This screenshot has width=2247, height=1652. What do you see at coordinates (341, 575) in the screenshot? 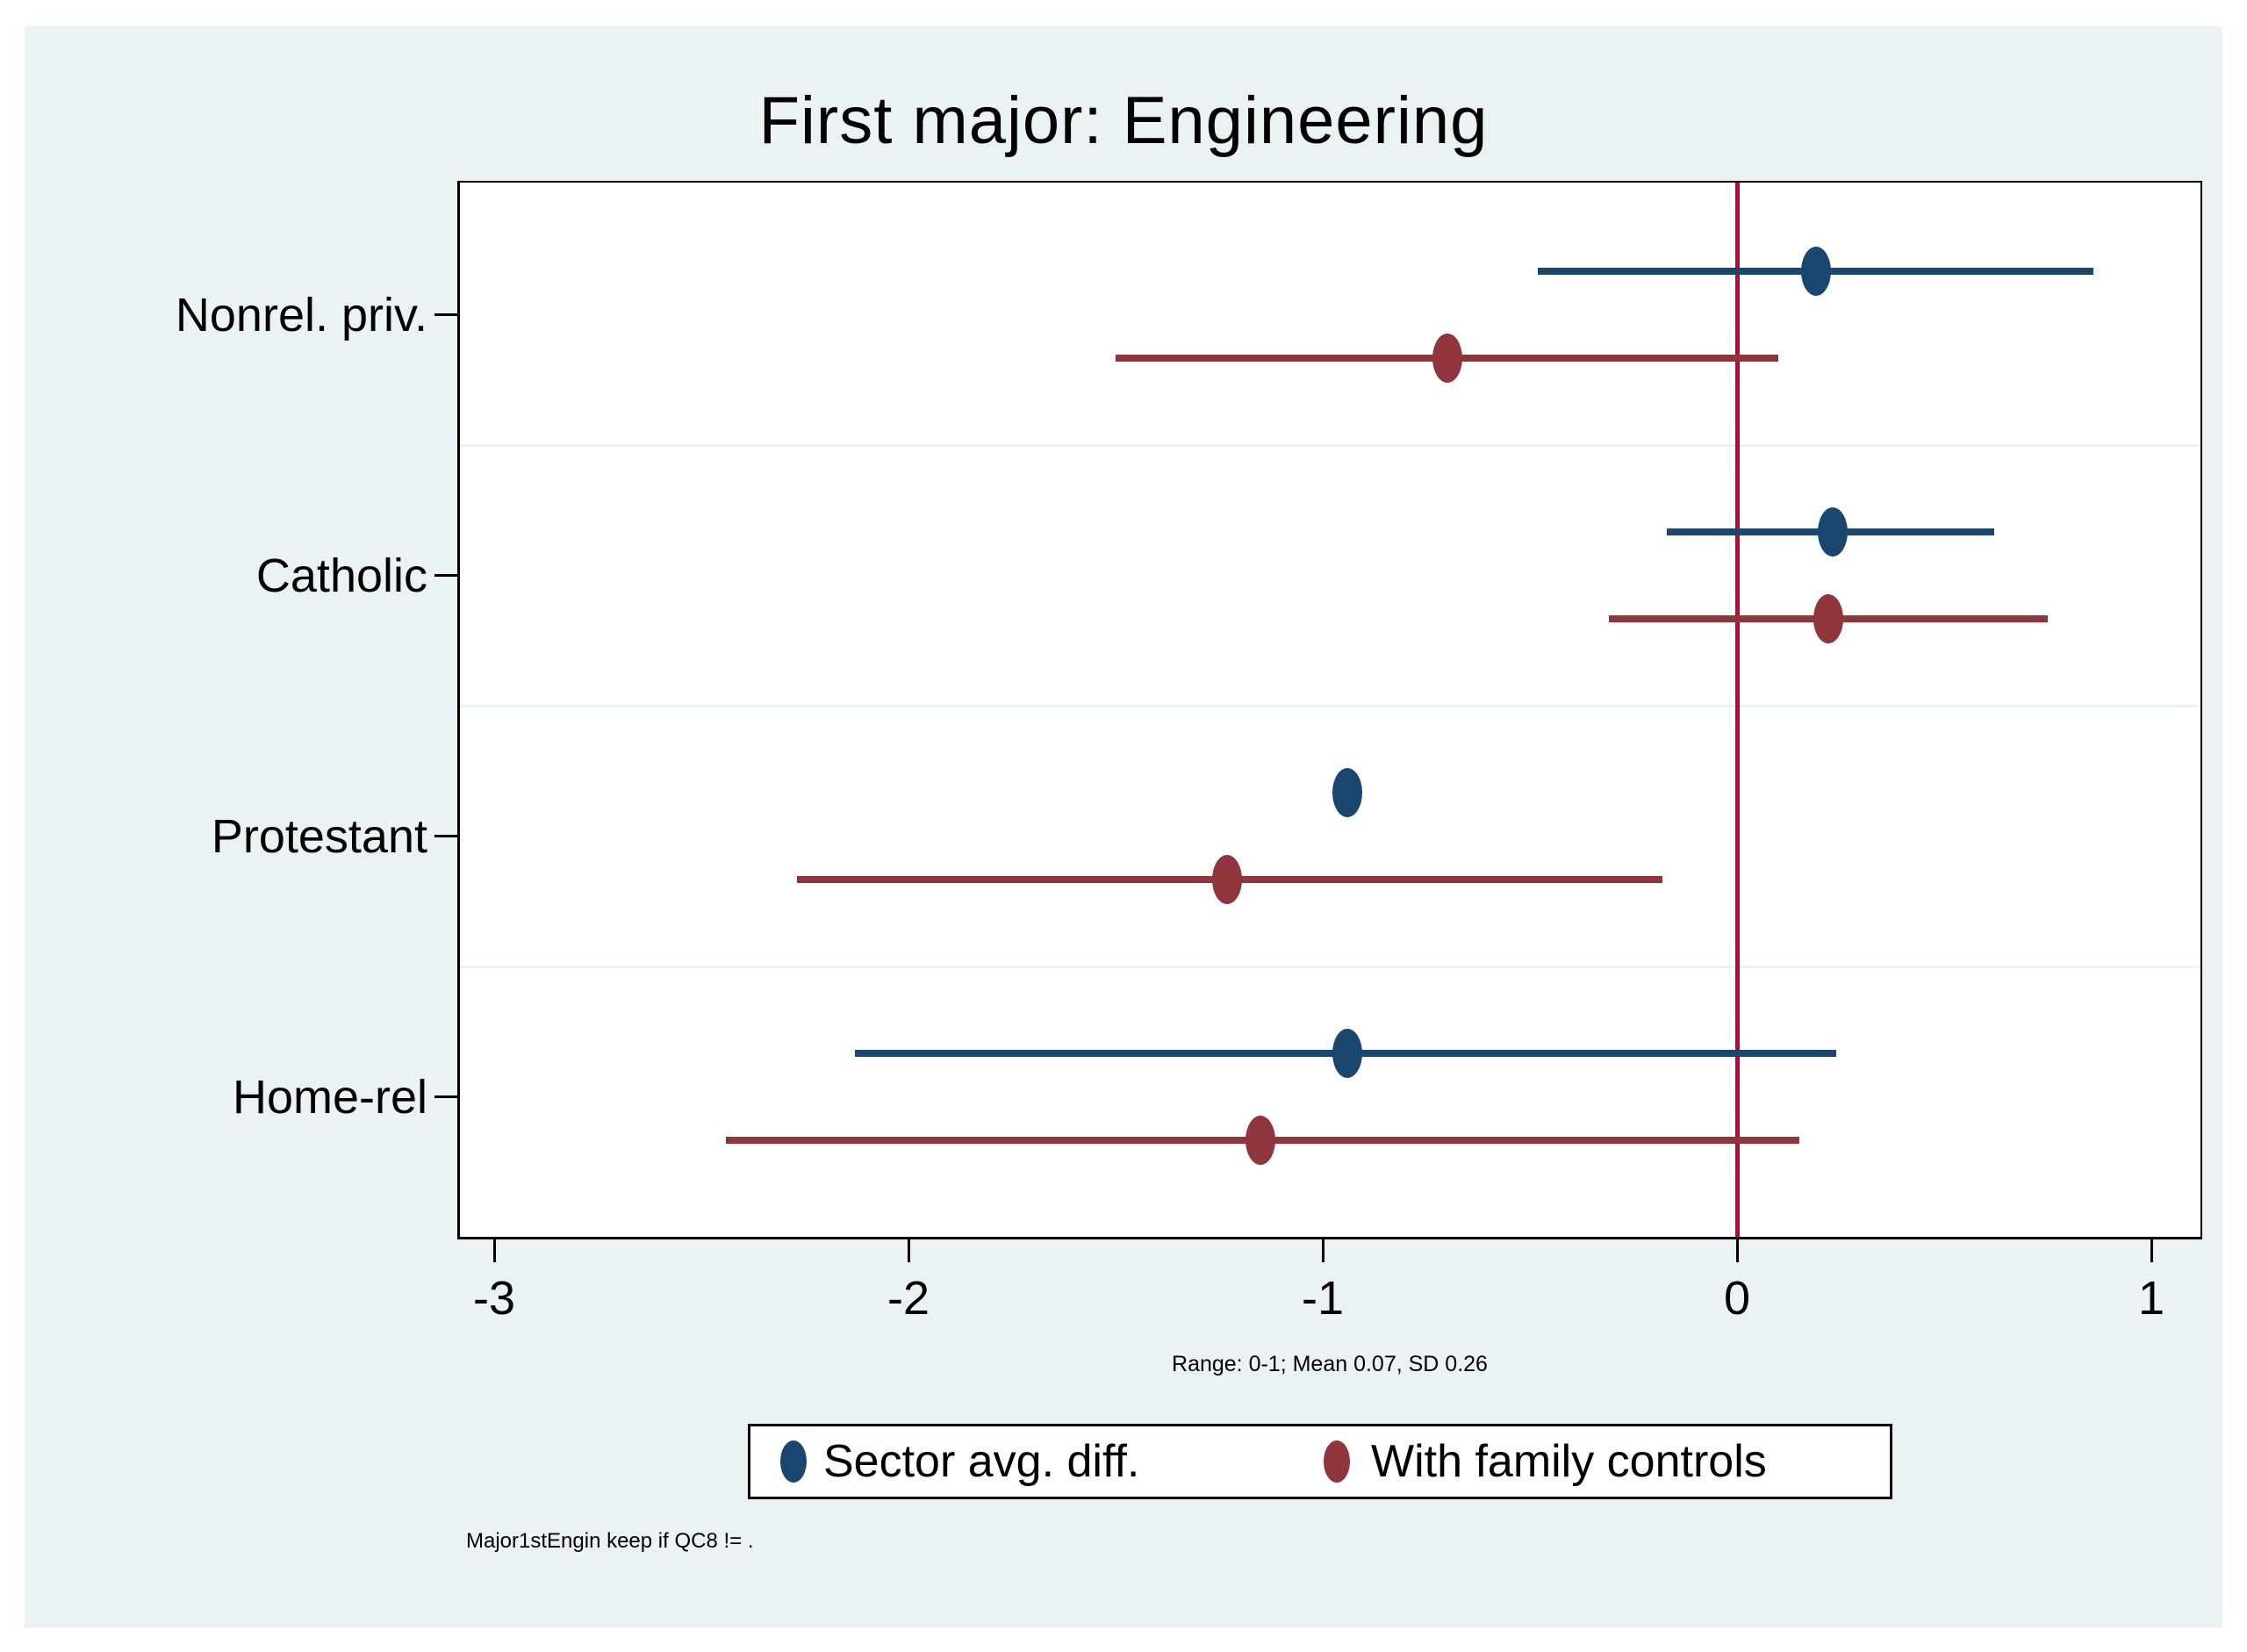
I see `y-category-label: Catholic` at bounding box center [341, 575].